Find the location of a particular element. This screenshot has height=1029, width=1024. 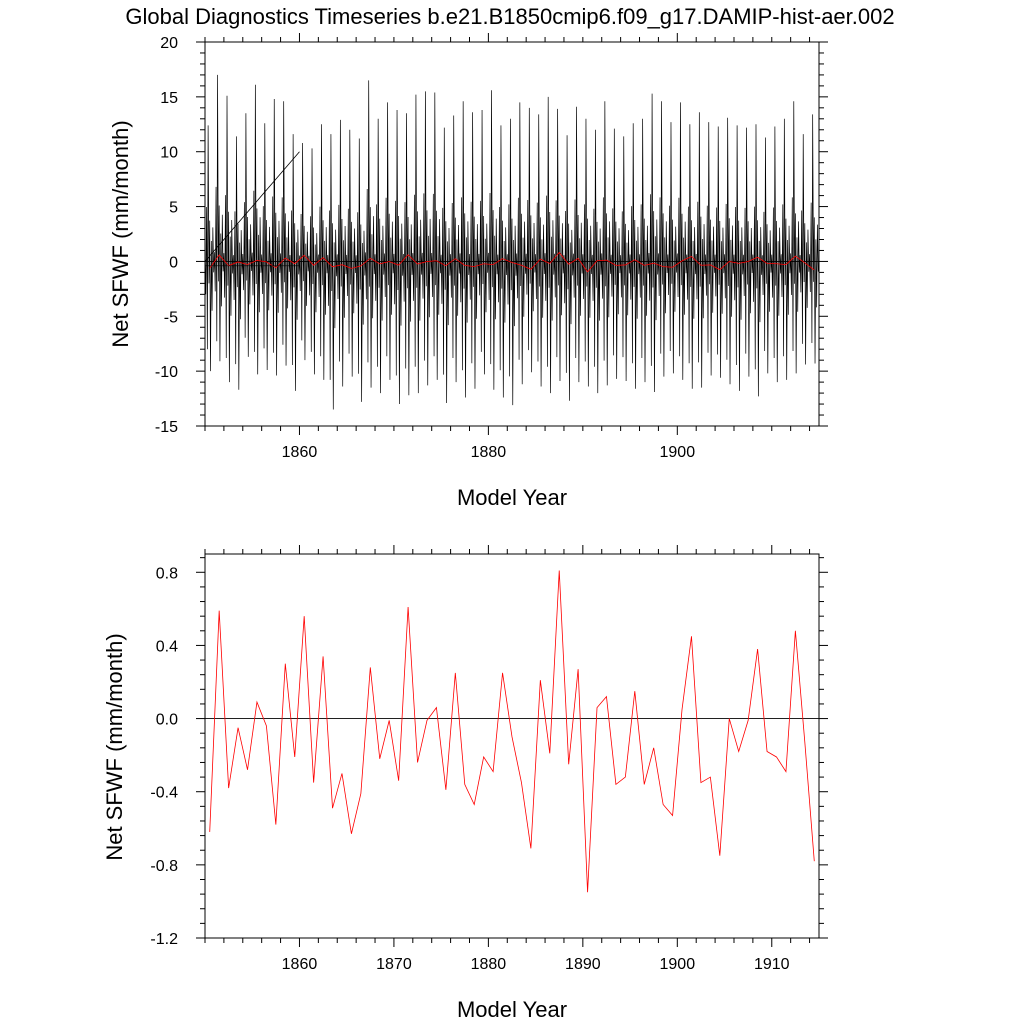

top-y-tick-label: -5 is located at coordinates (171, 317).